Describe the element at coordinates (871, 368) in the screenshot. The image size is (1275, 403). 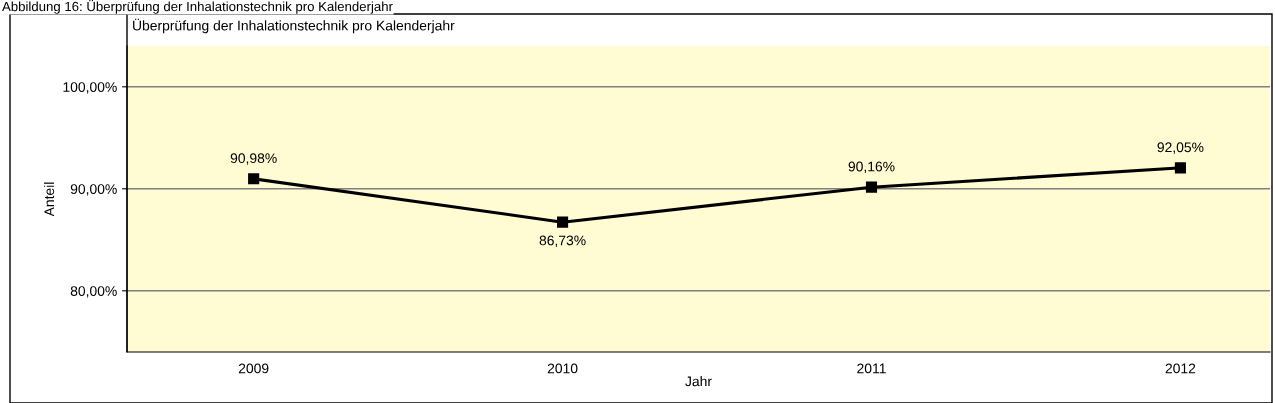
I see `x-tick-label: 2011` at that location.